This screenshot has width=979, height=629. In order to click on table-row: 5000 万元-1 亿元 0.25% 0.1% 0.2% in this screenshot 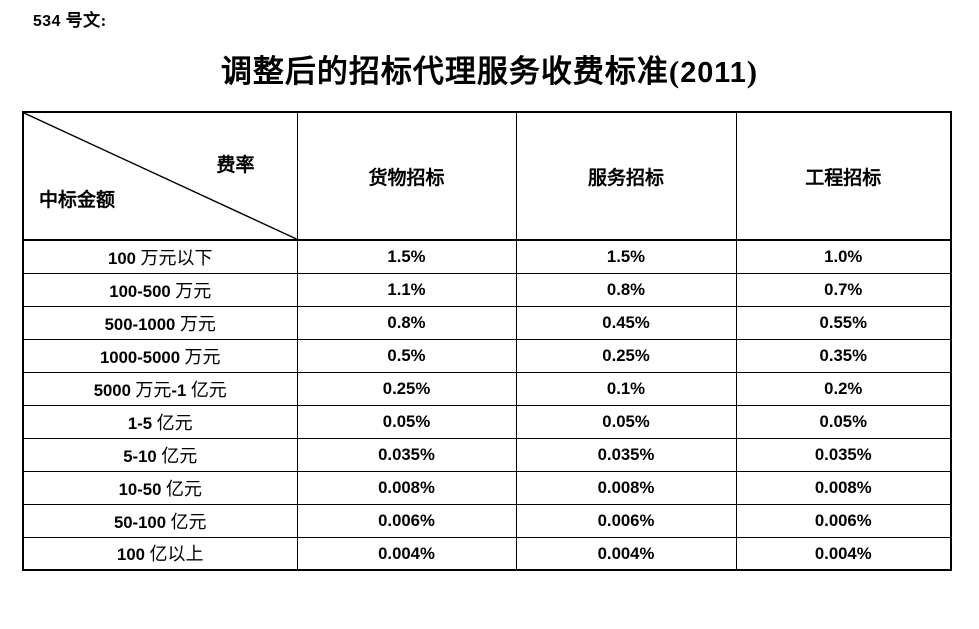, I will do `click(487, 388)`.